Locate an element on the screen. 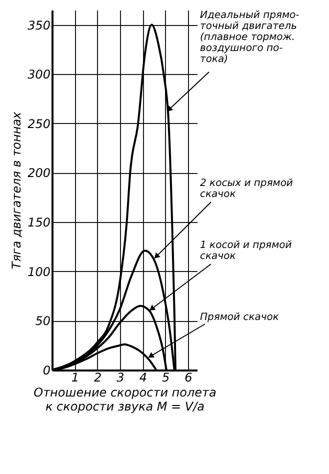 Image resolution: width=329 pixels, height=474 pixels. x-tick-label: 6 is located at coordinates (188, 377).